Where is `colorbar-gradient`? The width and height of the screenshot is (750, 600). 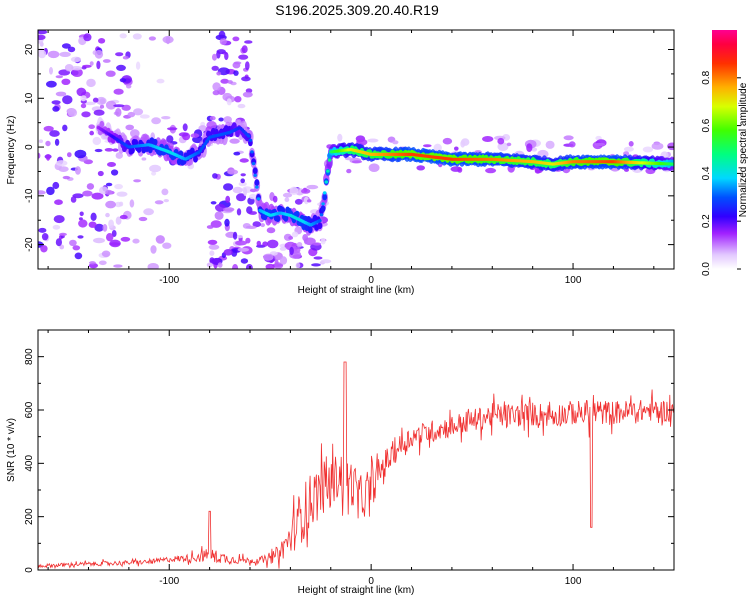 colorbar-gradient is located at coordinates (724, 149).